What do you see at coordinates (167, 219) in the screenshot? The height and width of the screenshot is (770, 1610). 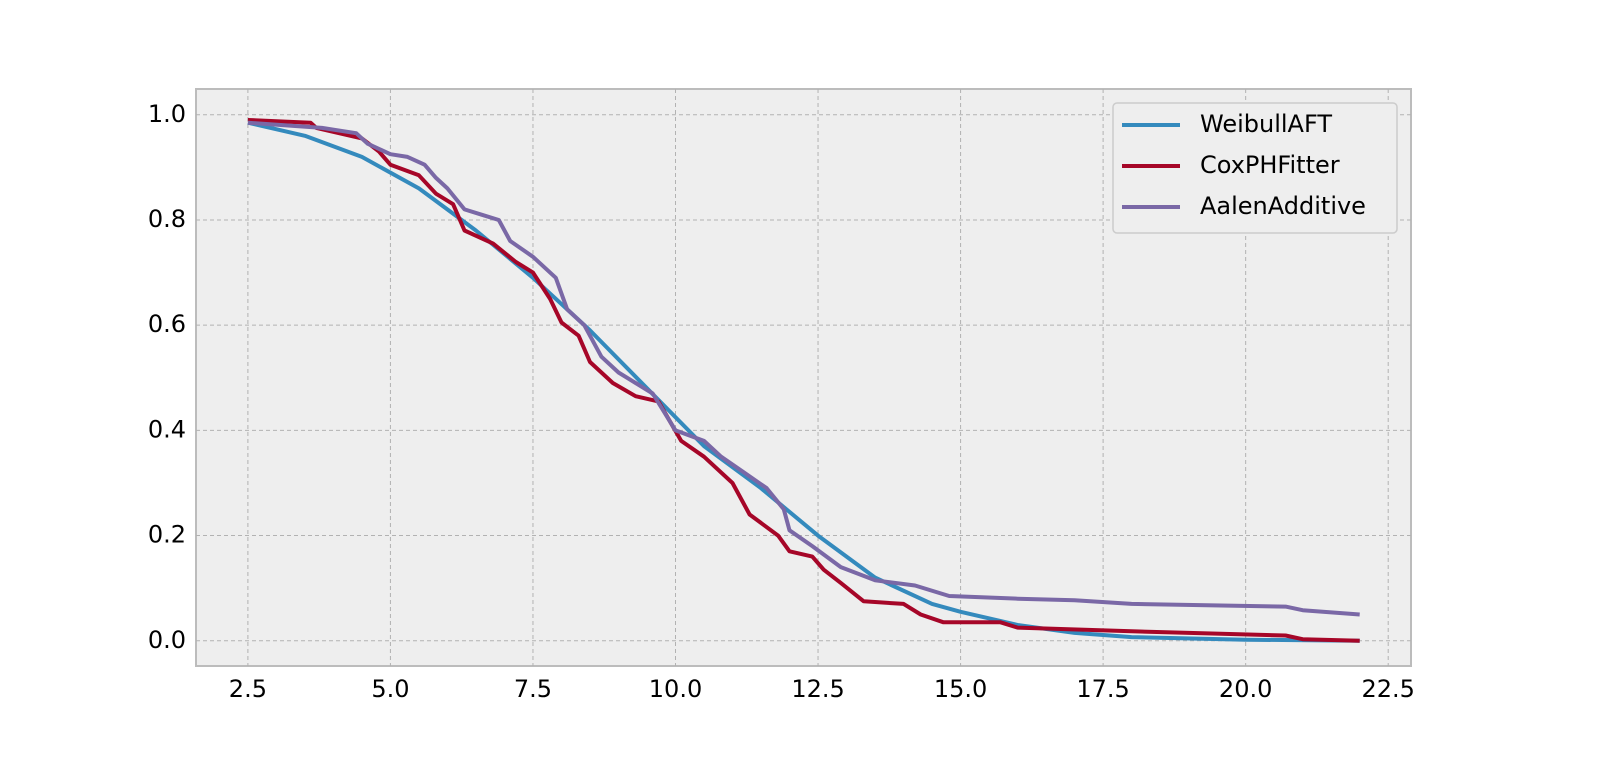 I see `y-tick-label: 0.8` at bounding box center [167, 219].